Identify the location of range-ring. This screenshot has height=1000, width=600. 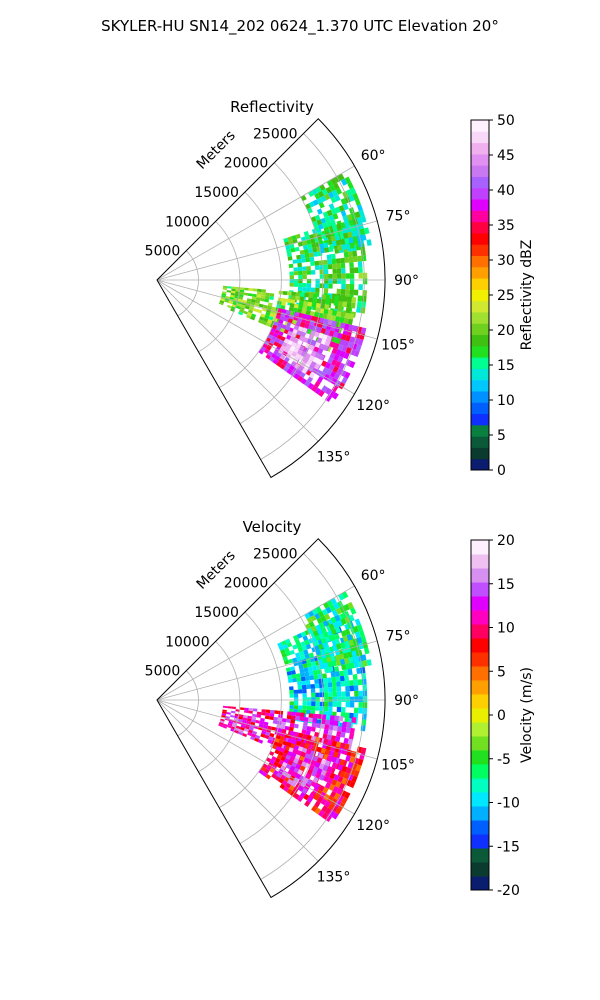
(219, 287).